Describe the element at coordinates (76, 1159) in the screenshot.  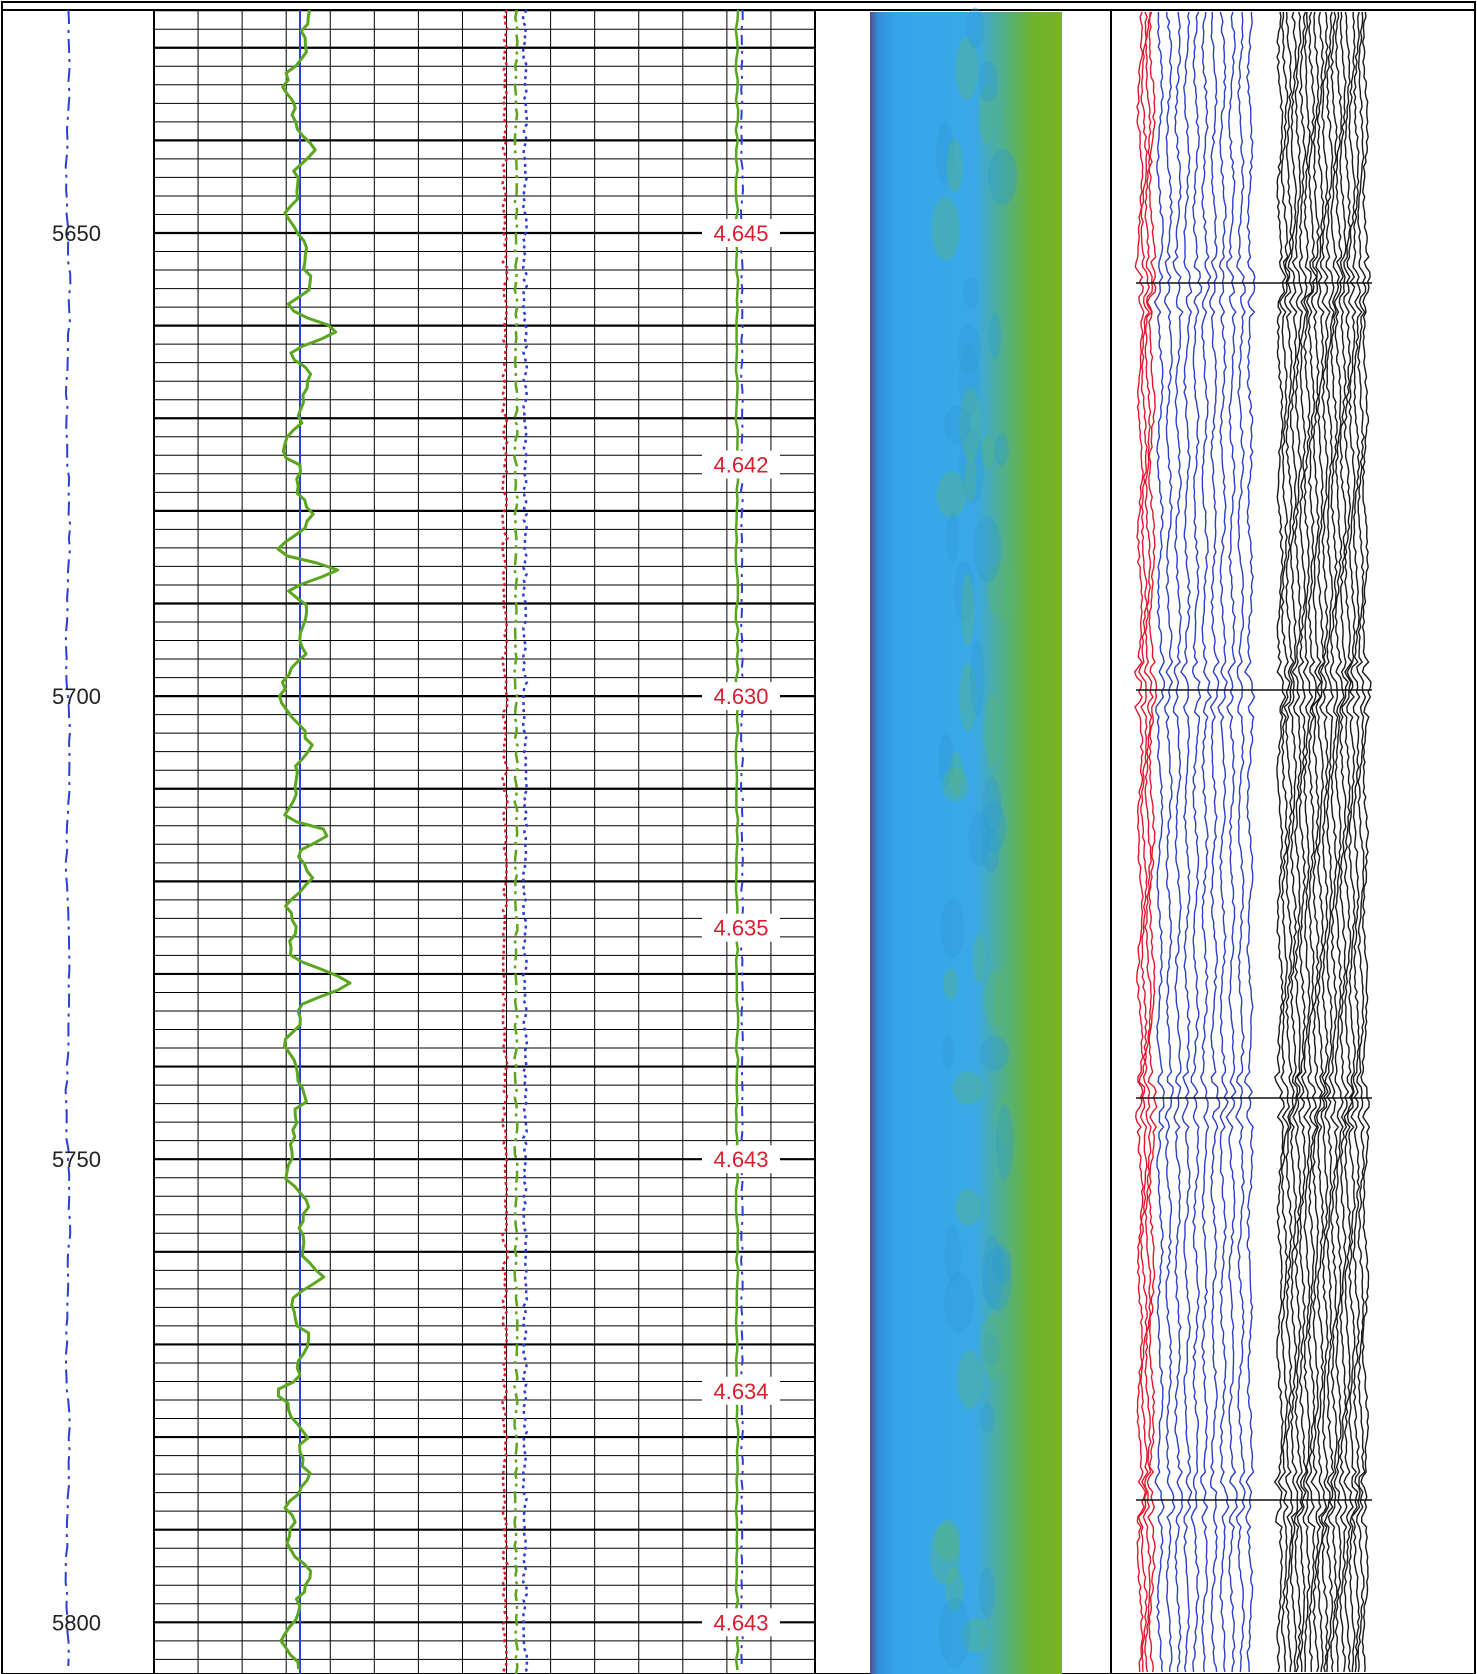
I see `depth-tick-label: 5750` at that location.